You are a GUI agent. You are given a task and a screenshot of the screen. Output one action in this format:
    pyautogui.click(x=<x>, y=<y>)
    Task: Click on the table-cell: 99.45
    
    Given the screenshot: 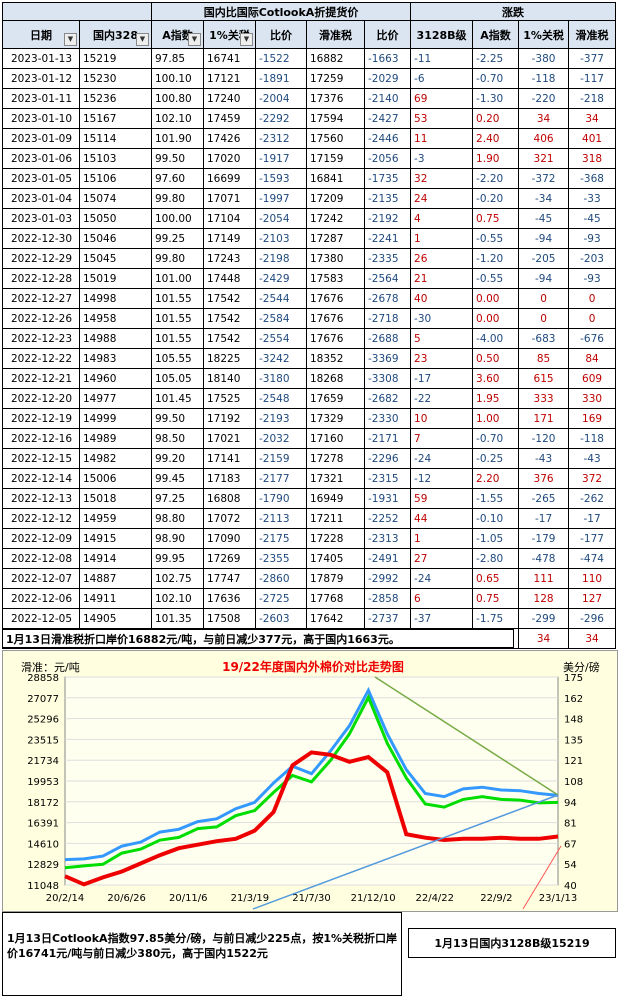 What is the action you would take?
    pyautogui.click(x=177, y=478)
    